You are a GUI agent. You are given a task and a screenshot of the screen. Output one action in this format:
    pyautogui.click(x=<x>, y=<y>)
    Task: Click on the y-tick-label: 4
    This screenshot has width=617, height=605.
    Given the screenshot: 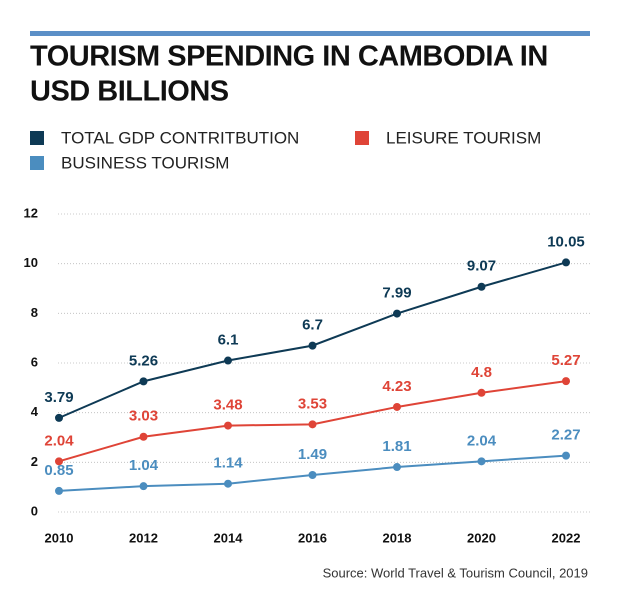 What is the action you would take?
    pyautogui.click(x=35, y=411)
    